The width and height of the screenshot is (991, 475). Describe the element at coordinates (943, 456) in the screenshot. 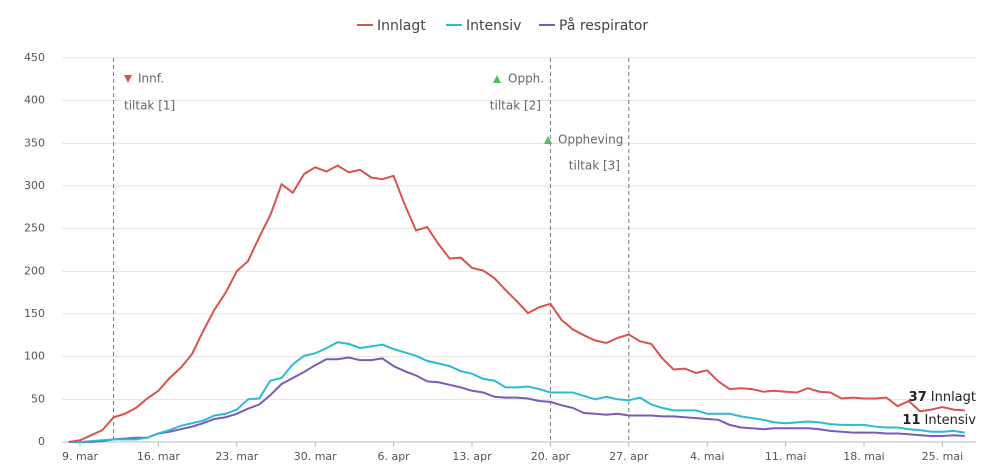

I see `x-tick-label: 25. mai` at that location.